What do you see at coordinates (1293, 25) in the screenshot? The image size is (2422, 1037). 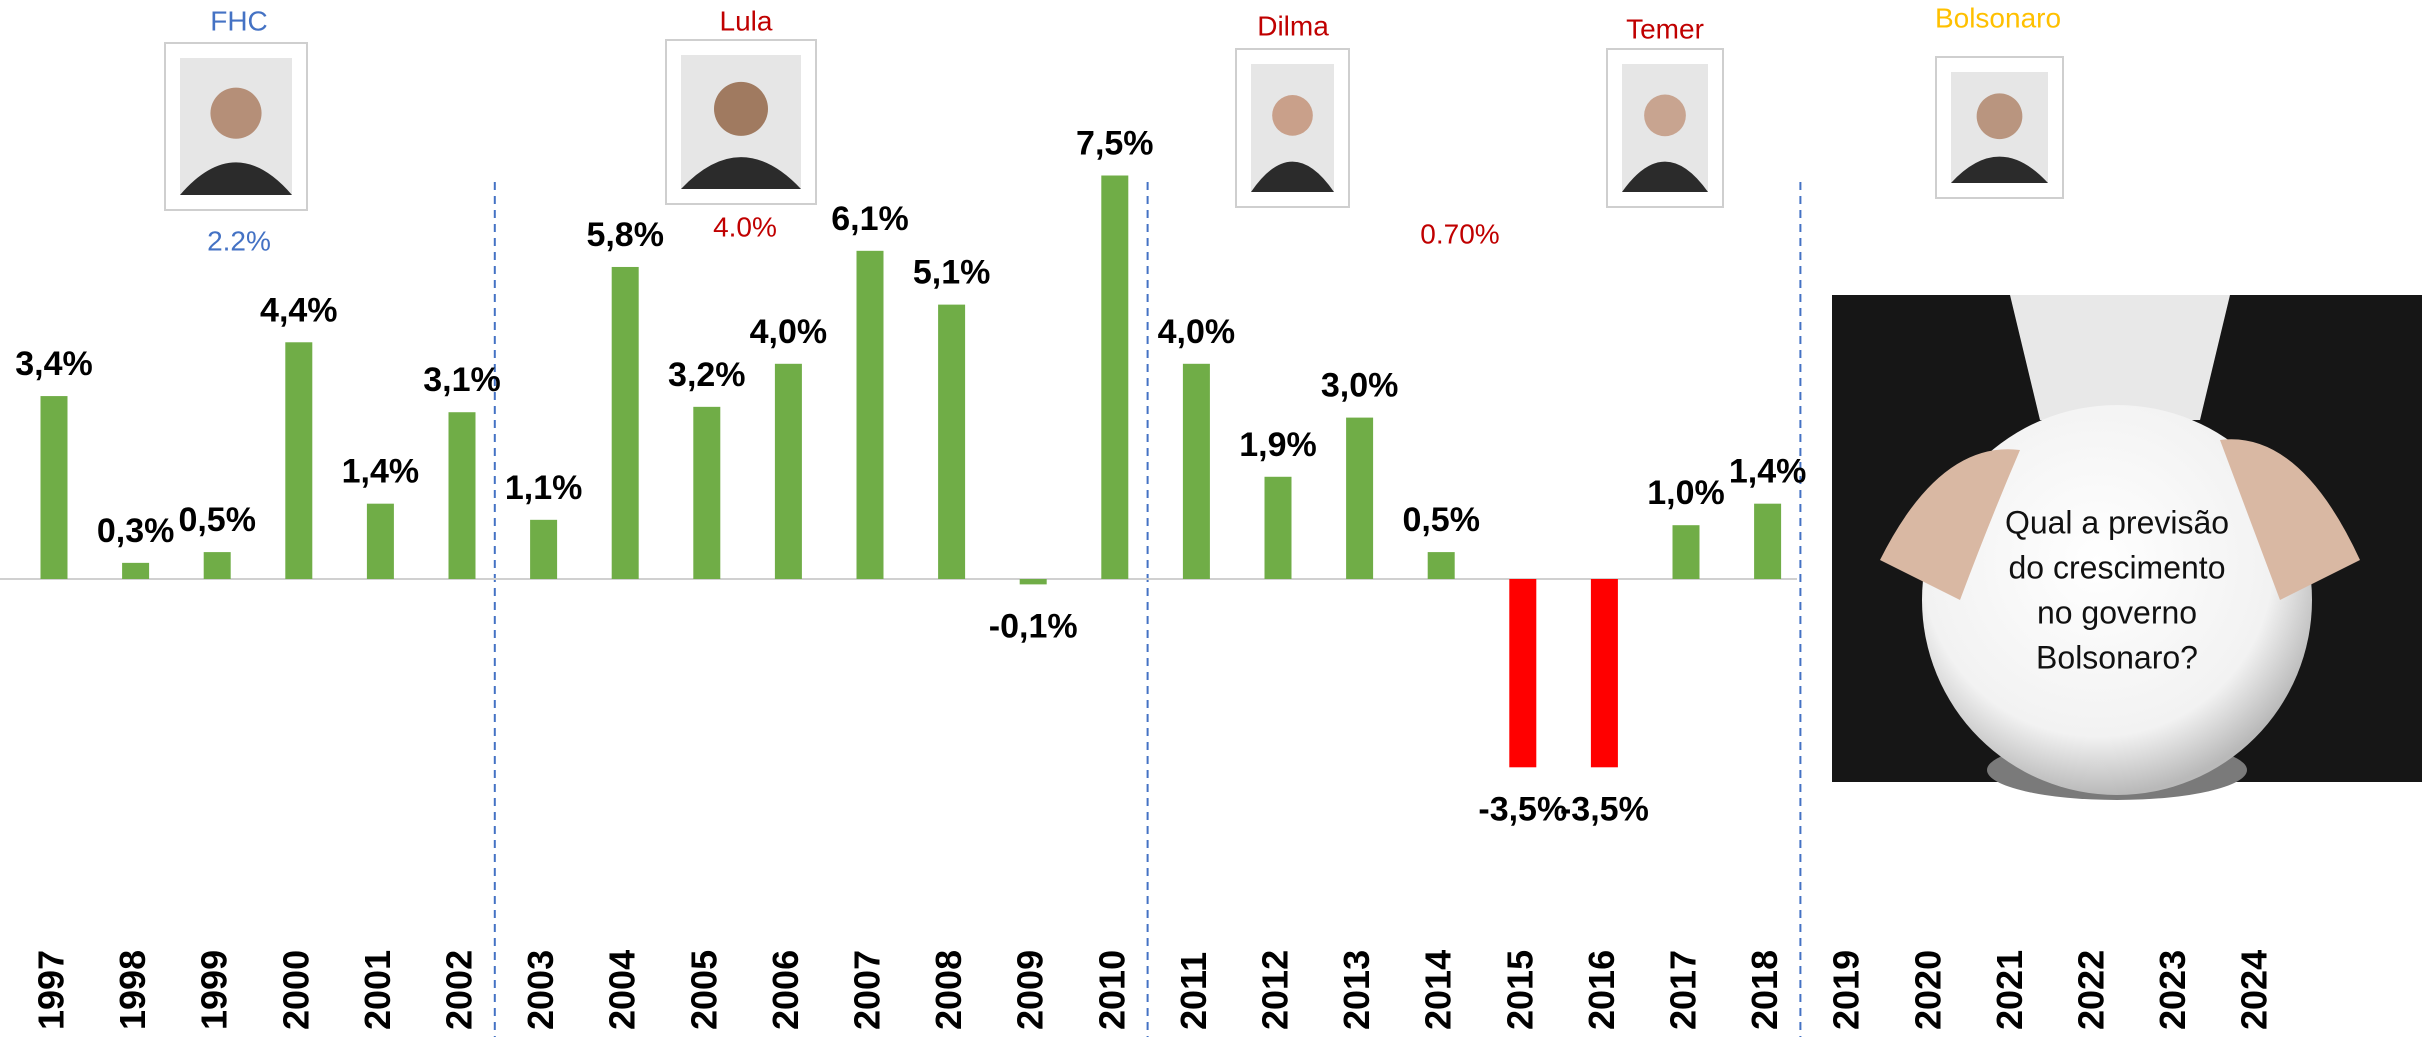 I see `president-name: Dilma` at bounding box center [1293, 25].